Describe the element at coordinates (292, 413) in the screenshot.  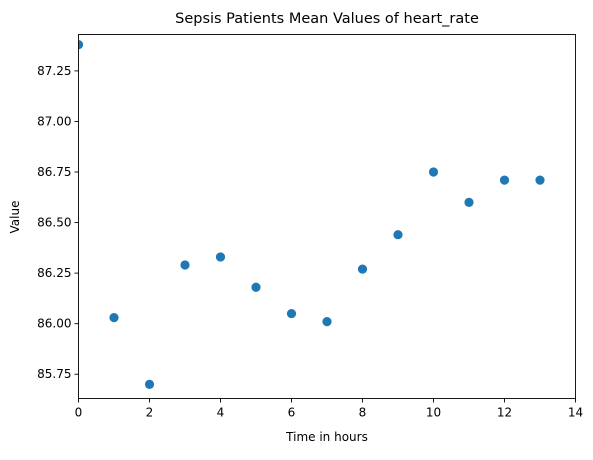
I see `x-tick-label: 6` at that location.